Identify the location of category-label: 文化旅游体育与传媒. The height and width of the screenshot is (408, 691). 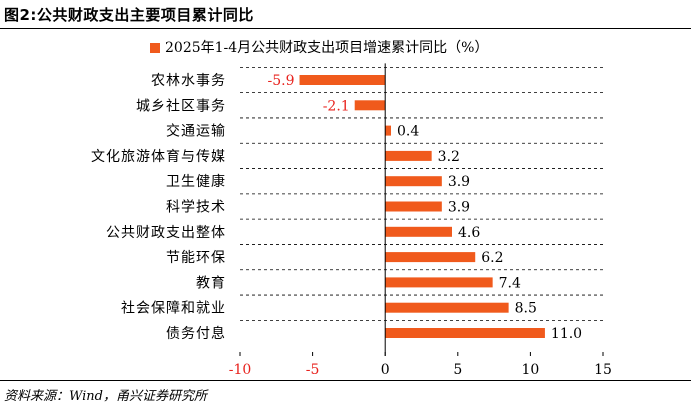
(158, 157).